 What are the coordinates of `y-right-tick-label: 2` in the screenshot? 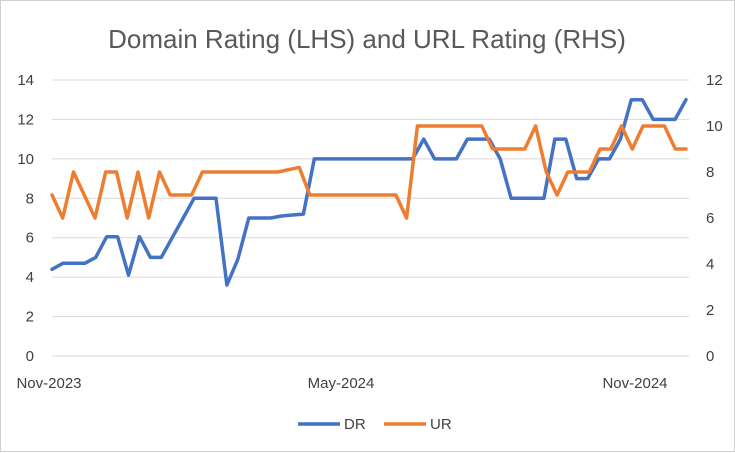 It's located at (710, 310).